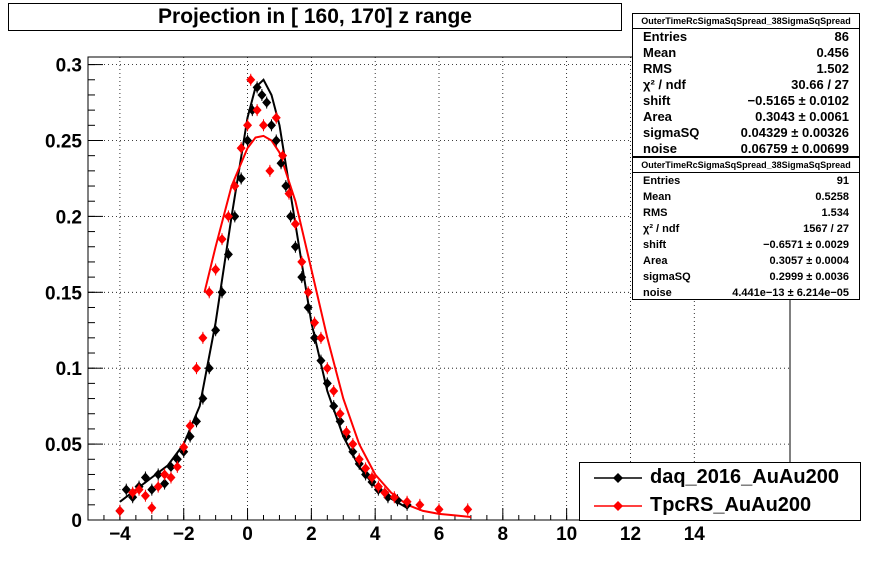 The image size is (878, 578). What do you see at coordinates (311, 534) in the screenshot?
I see `x-tick-label: 2` at bounding box center [311, 534].